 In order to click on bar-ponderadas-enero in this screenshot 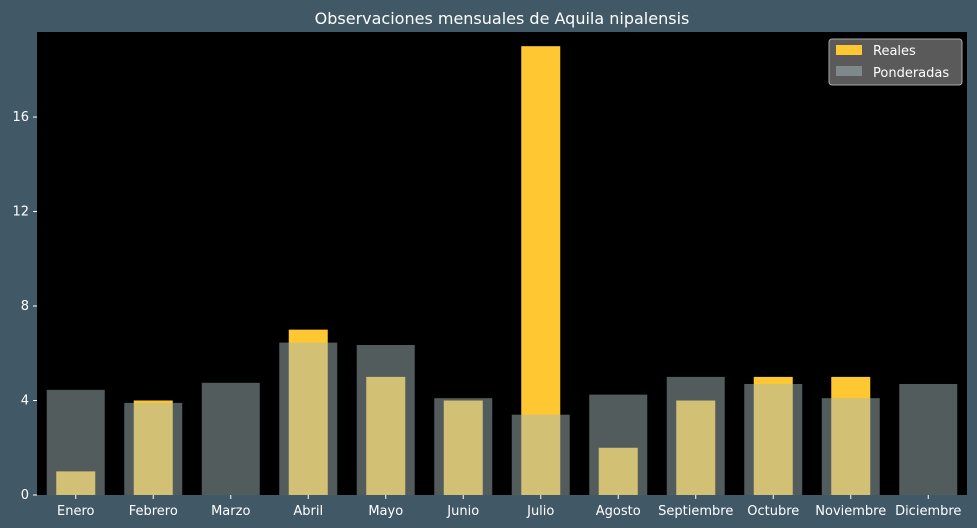, I will do `click(75, 442)`.